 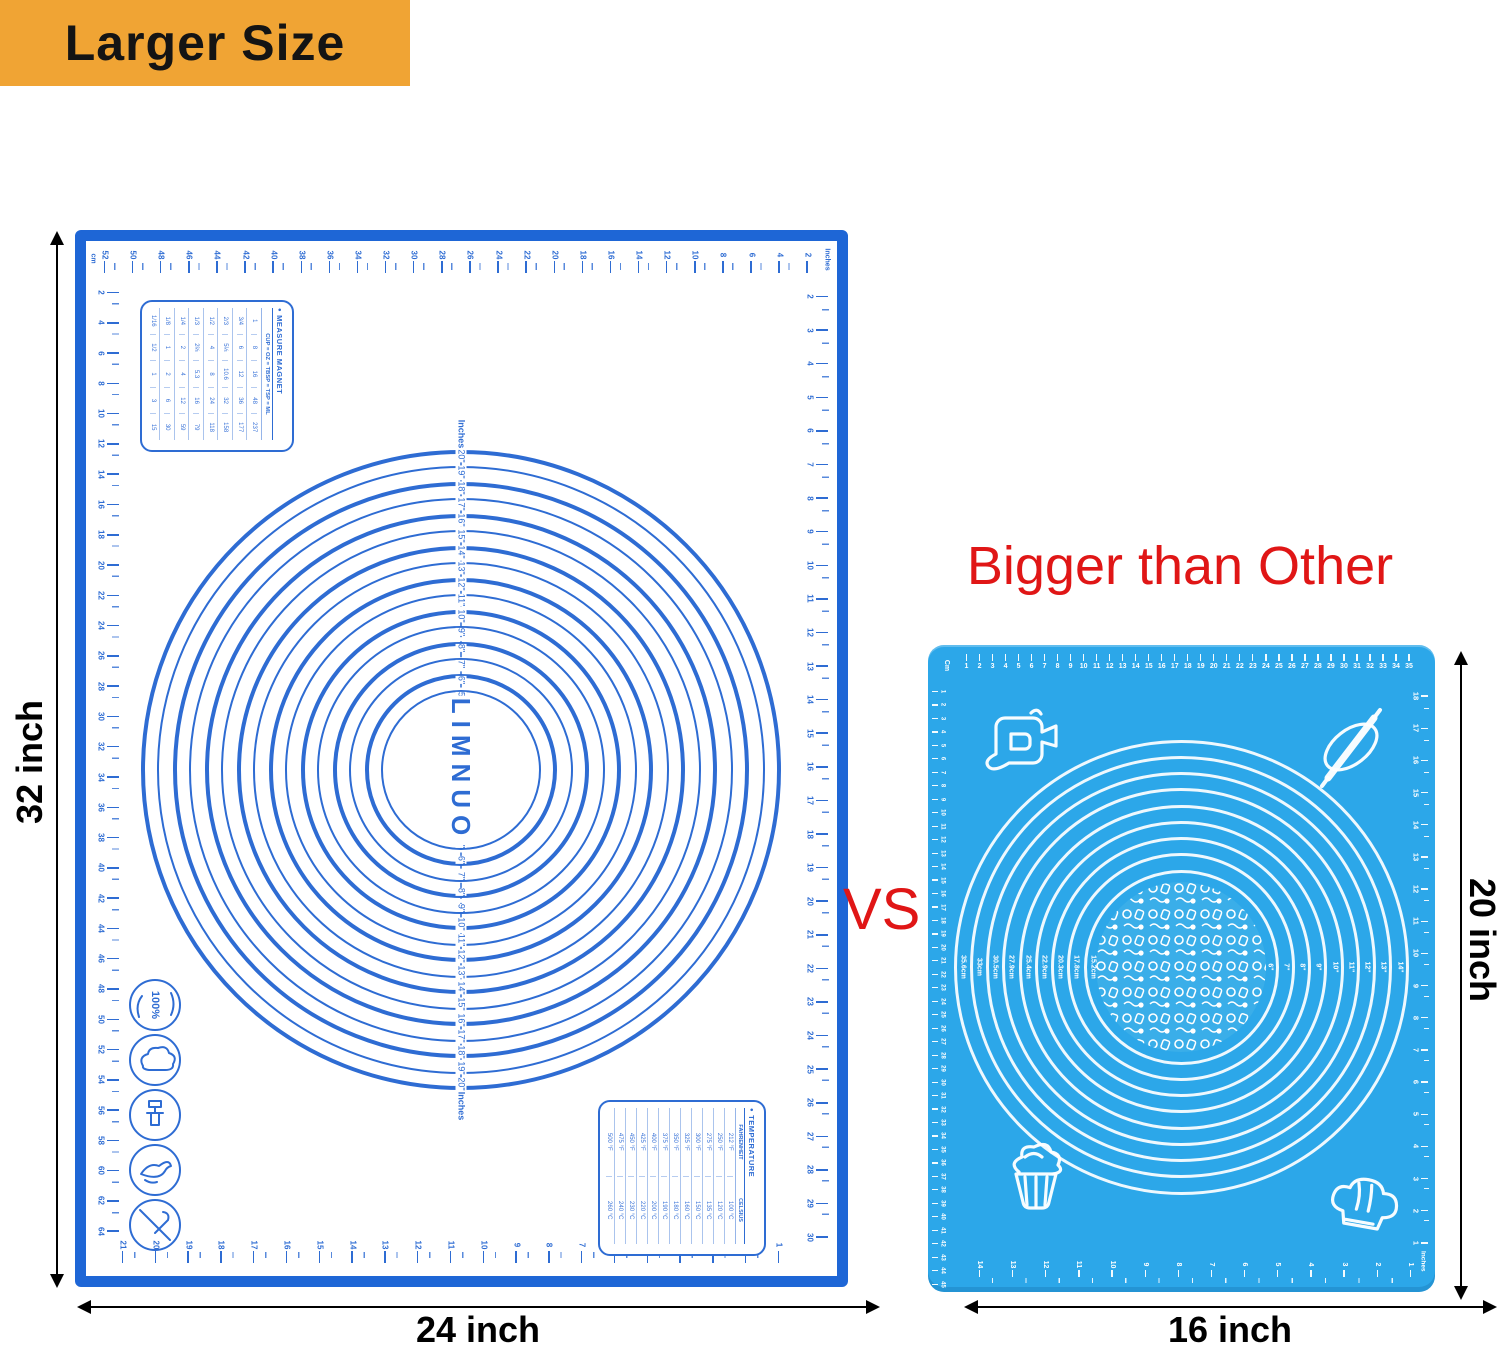 I want to click on chart-cell: 1, so click(x=152, y=373).